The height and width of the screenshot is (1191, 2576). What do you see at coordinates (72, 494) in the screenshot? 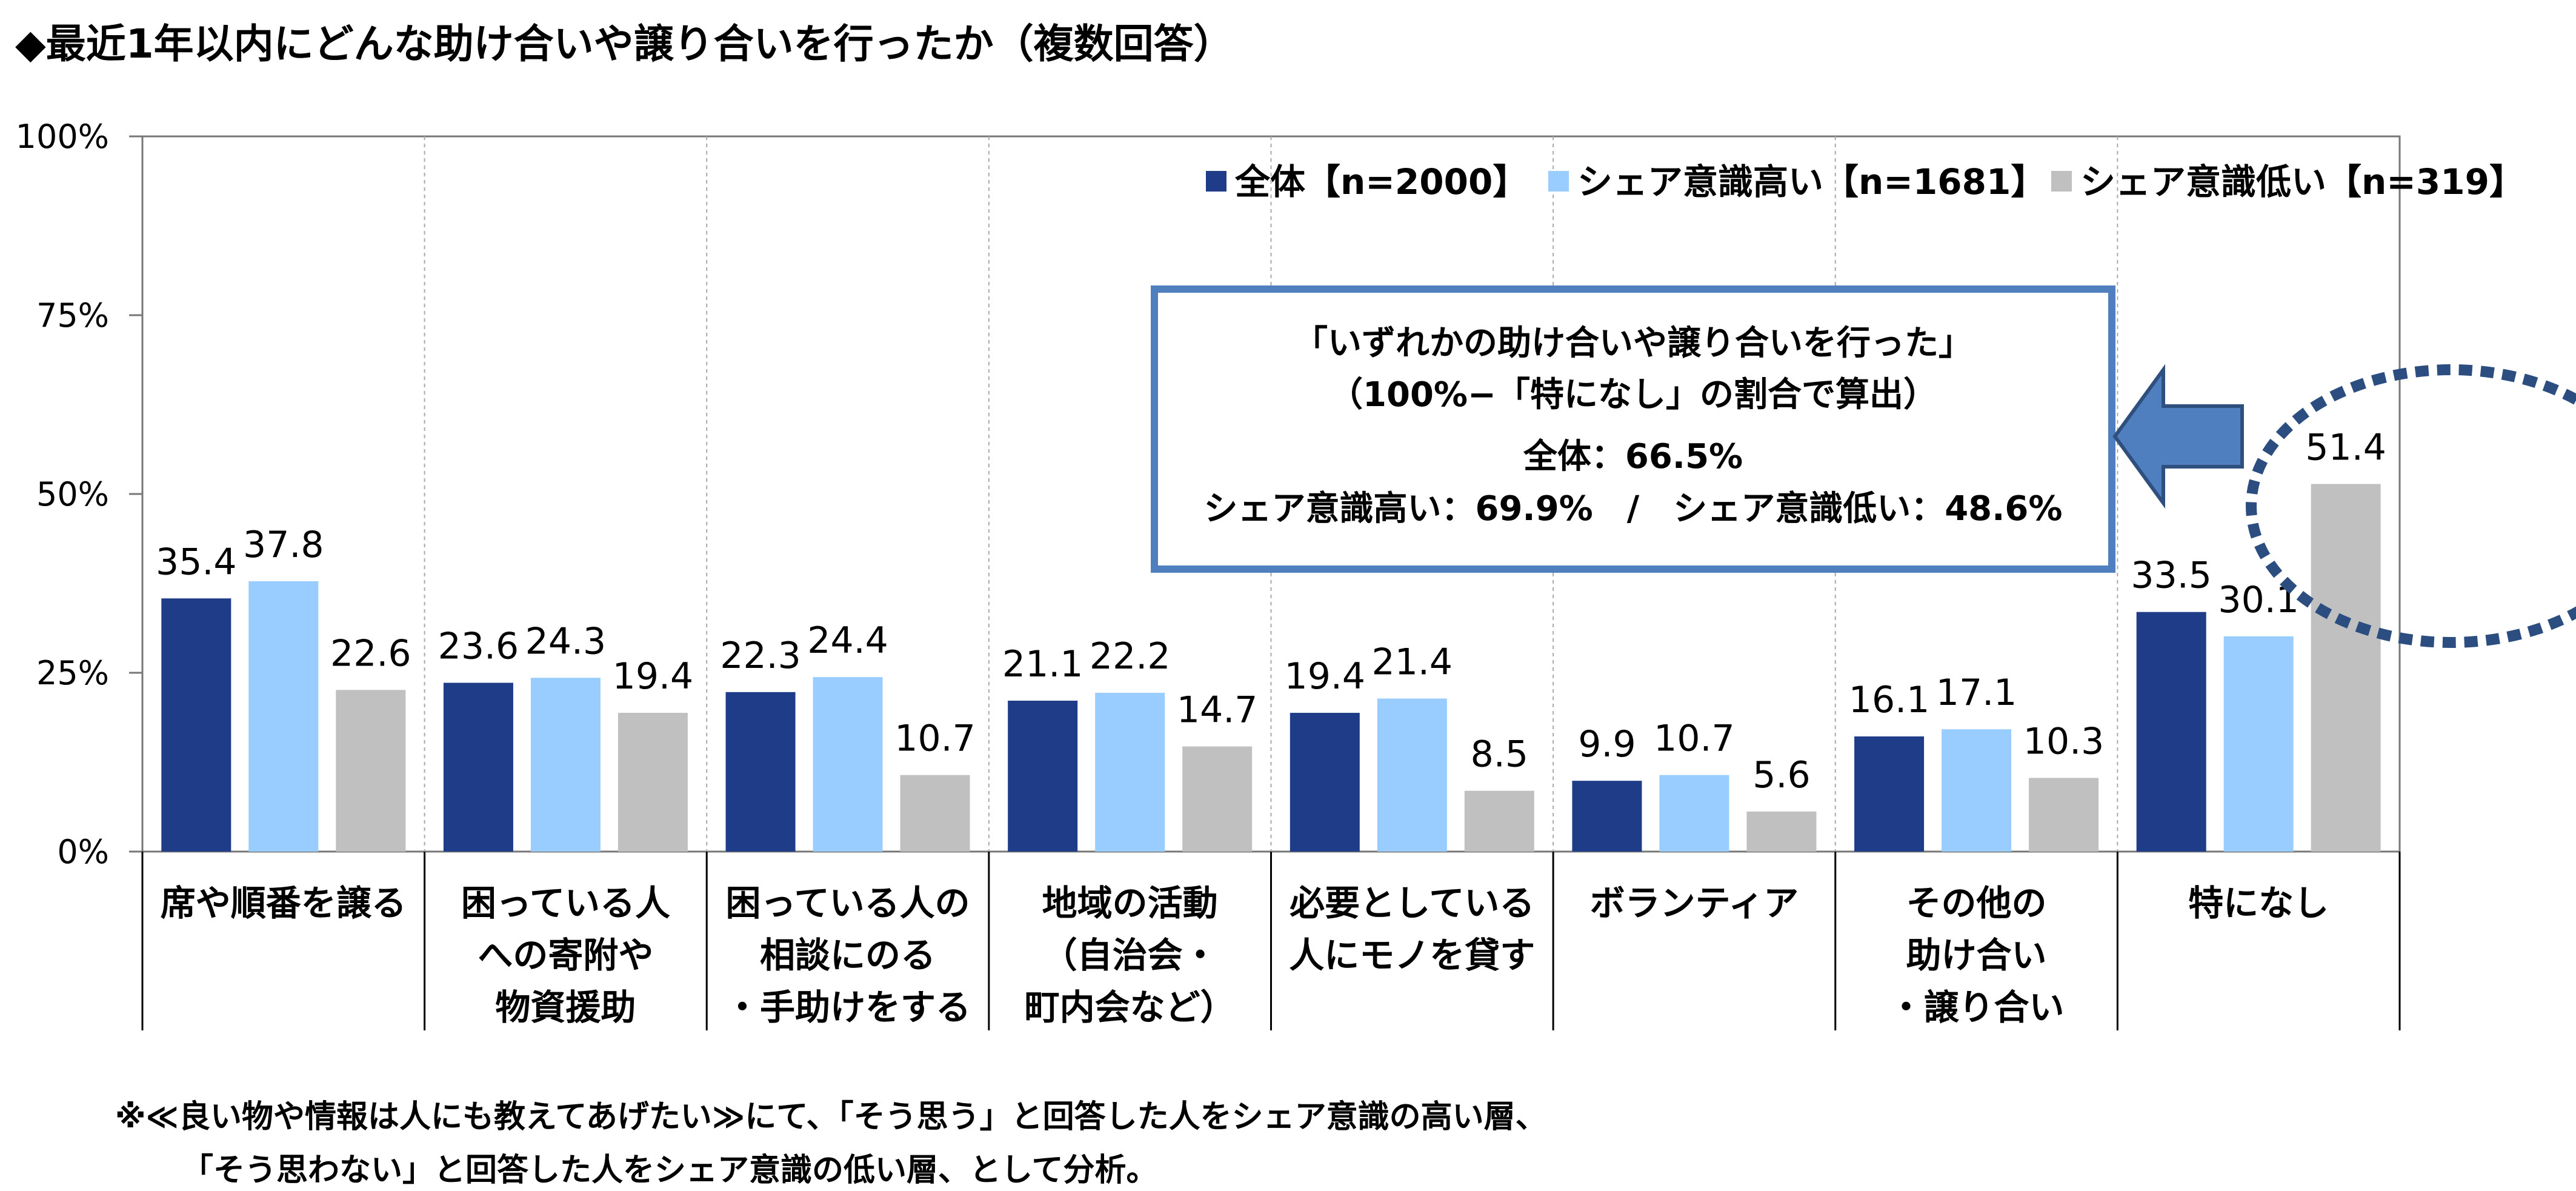
I see `y-tick-label: 50%` at bounding box center [72, 494].